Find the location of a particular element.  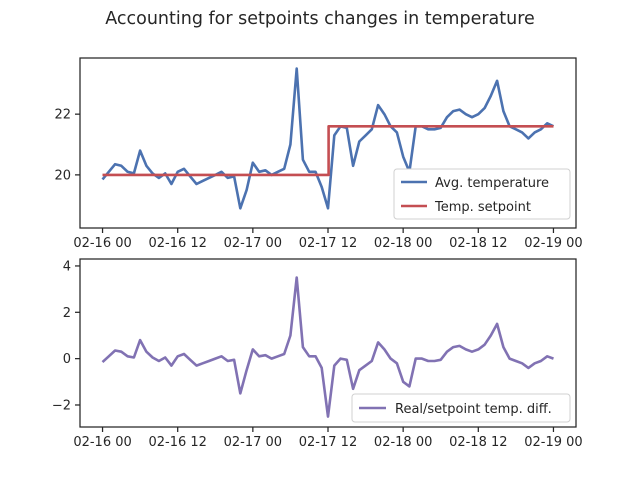

series-line-temp-setpoint is located at coordinates (328, 151).